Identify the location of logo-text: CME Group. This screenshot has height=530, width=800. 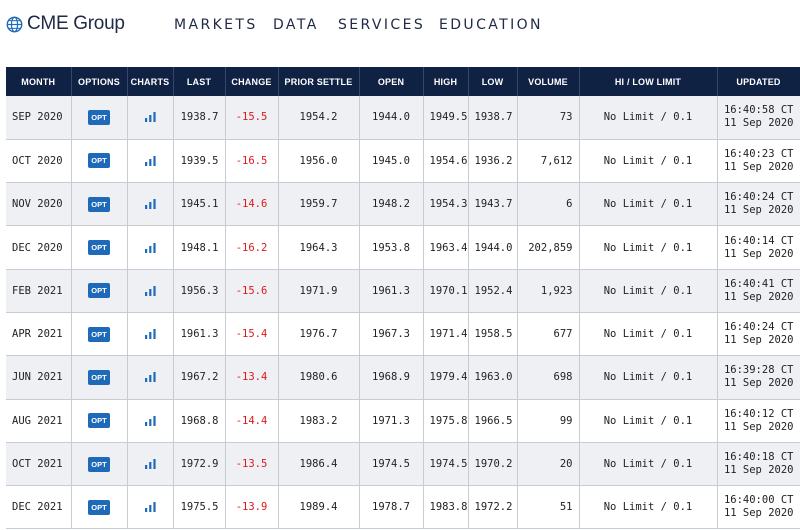
(76, 23).